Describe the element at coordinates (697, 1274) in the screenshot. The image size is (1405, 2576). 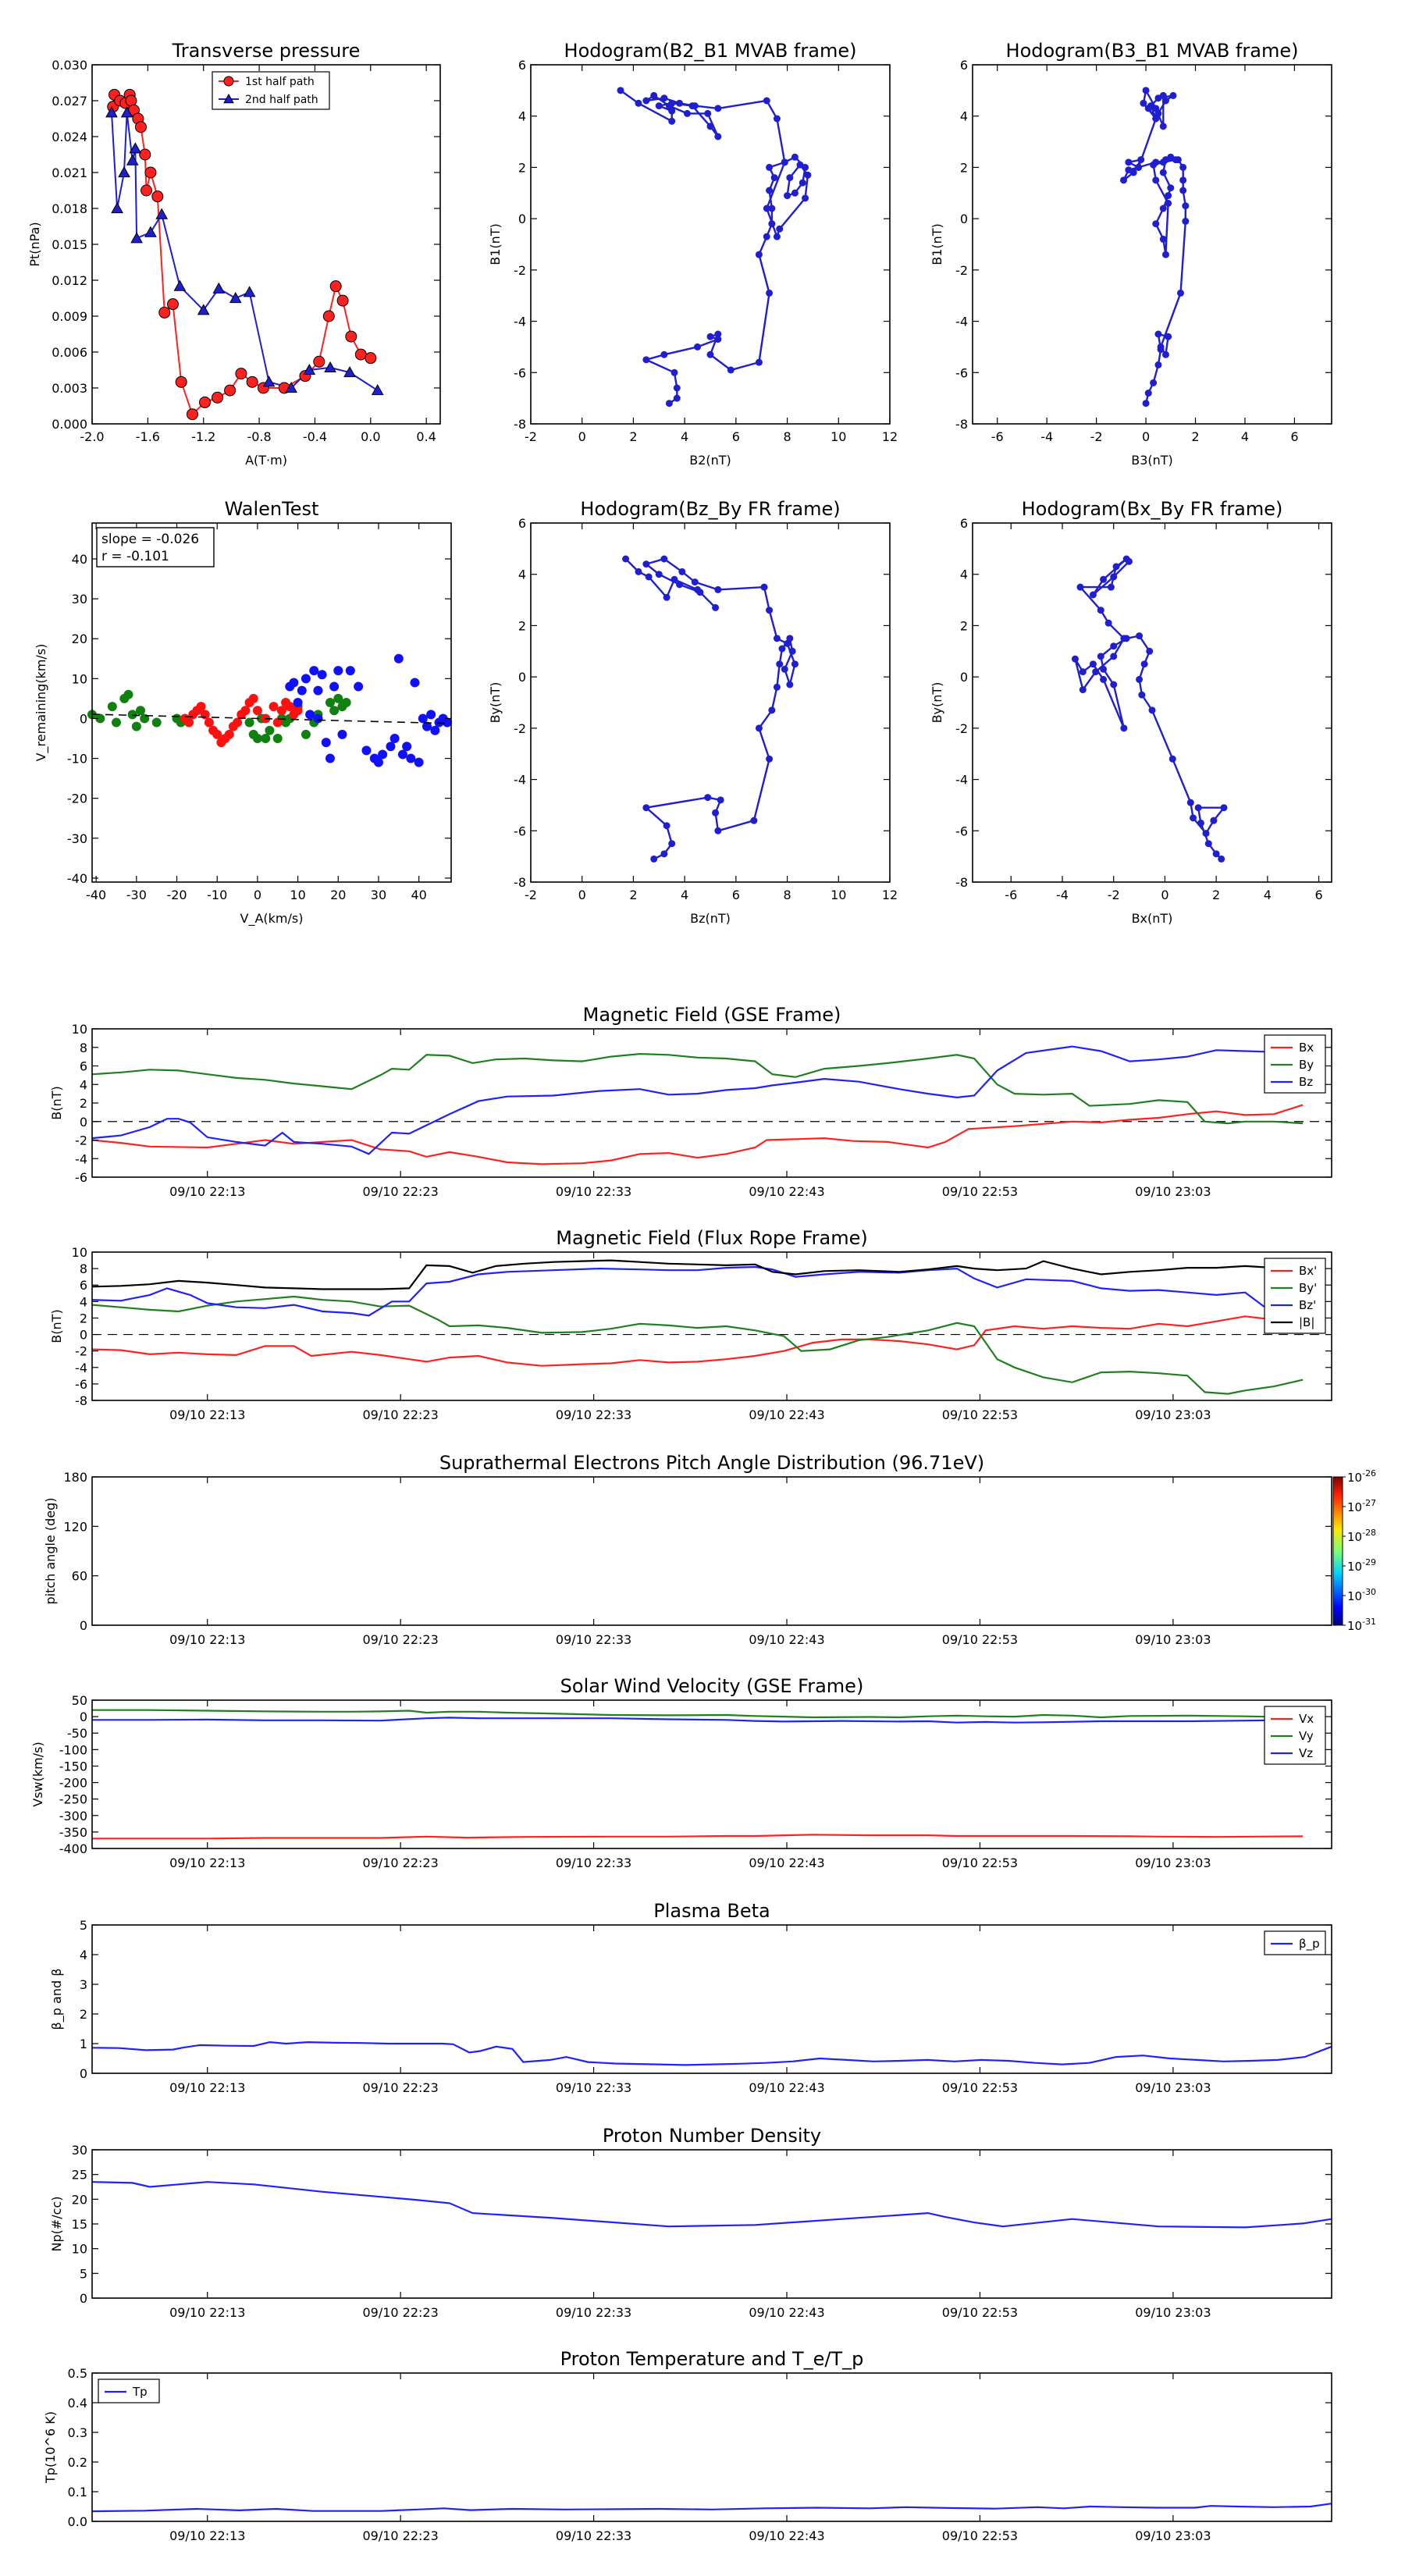
I see `series-line` at that location.